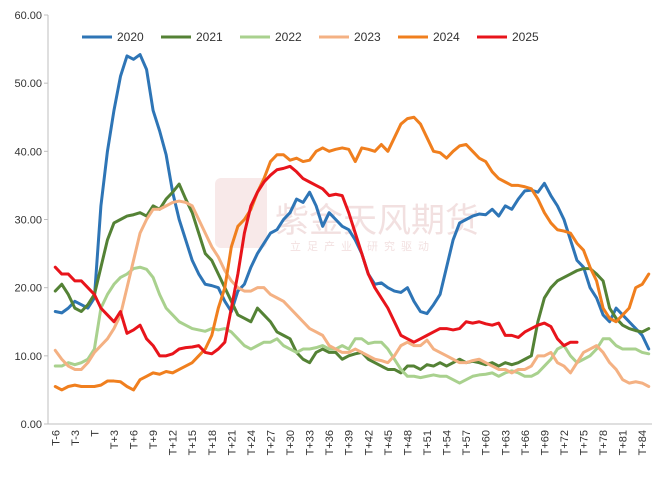 The width and height of the screenshot is (659, 478). Describe the element at coordinates (330, 442) in the screenshot. I see `x-tick-label: T+36` at that location.